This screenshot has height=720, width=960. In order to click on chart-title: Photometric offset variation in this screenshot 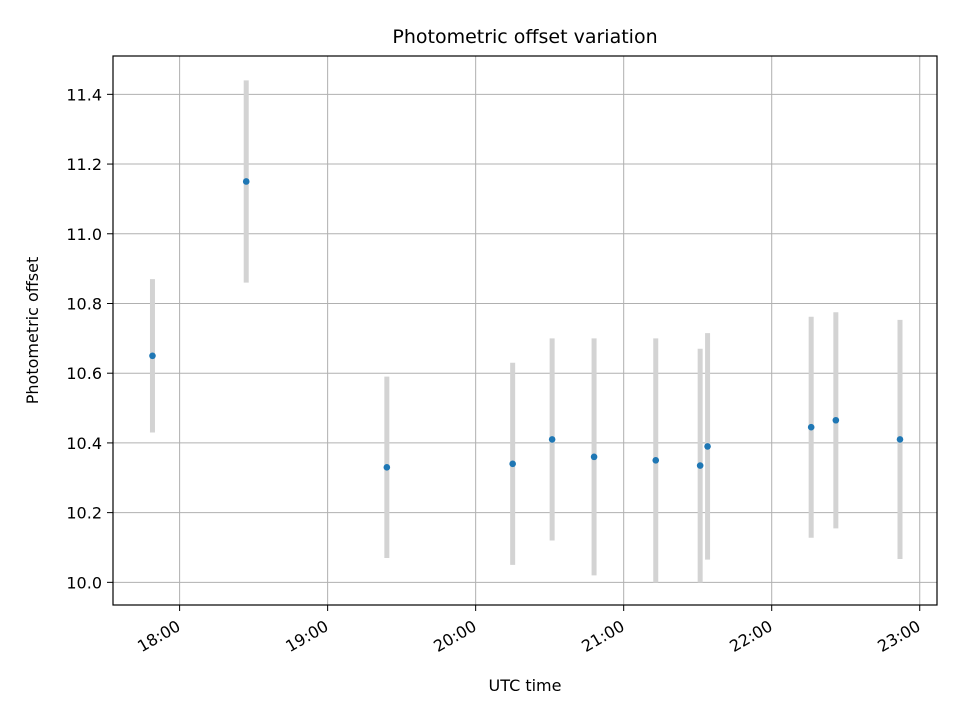, I will do `click(524, 37)`.